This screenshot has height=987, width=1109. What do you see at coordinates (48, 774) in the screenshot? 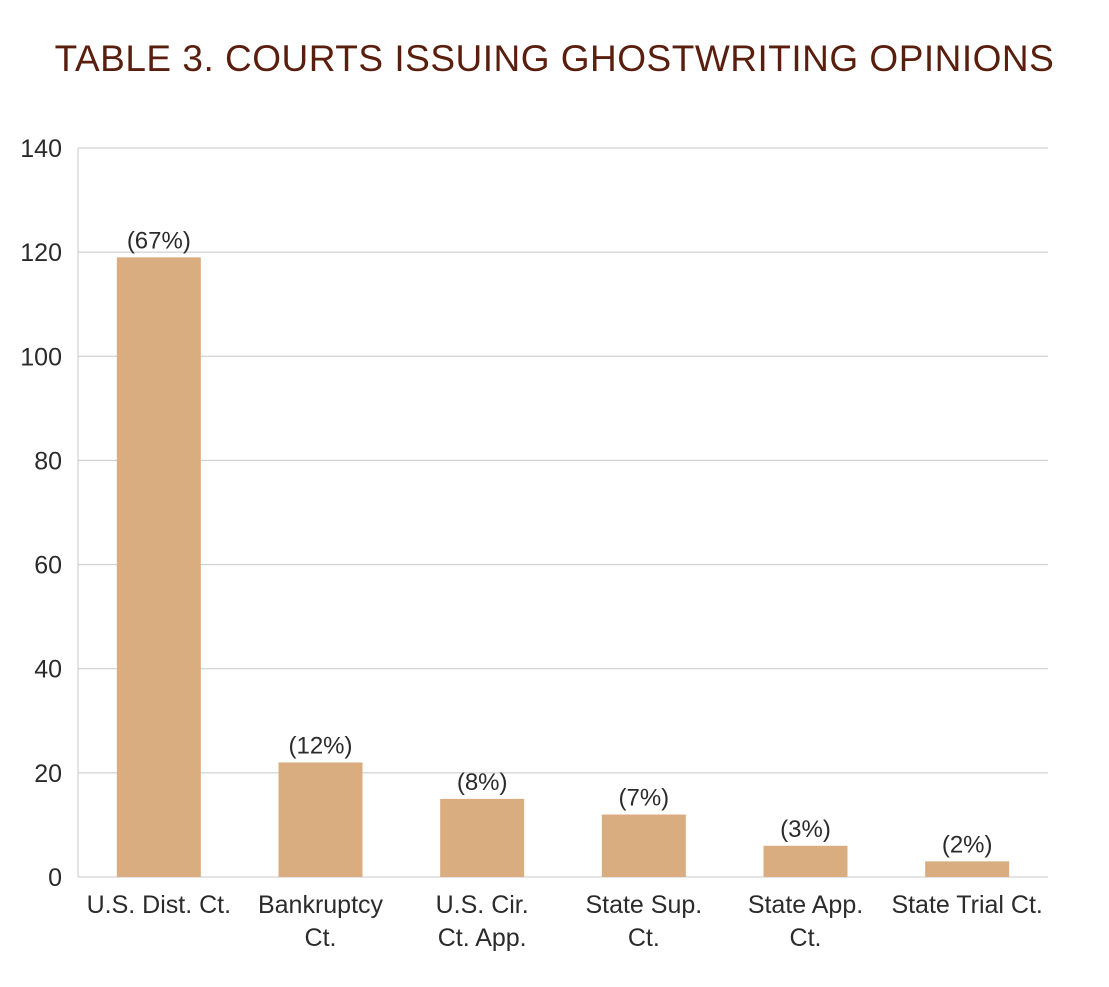
I see `y-tick-label: 20` at bounding box center [48, 774].